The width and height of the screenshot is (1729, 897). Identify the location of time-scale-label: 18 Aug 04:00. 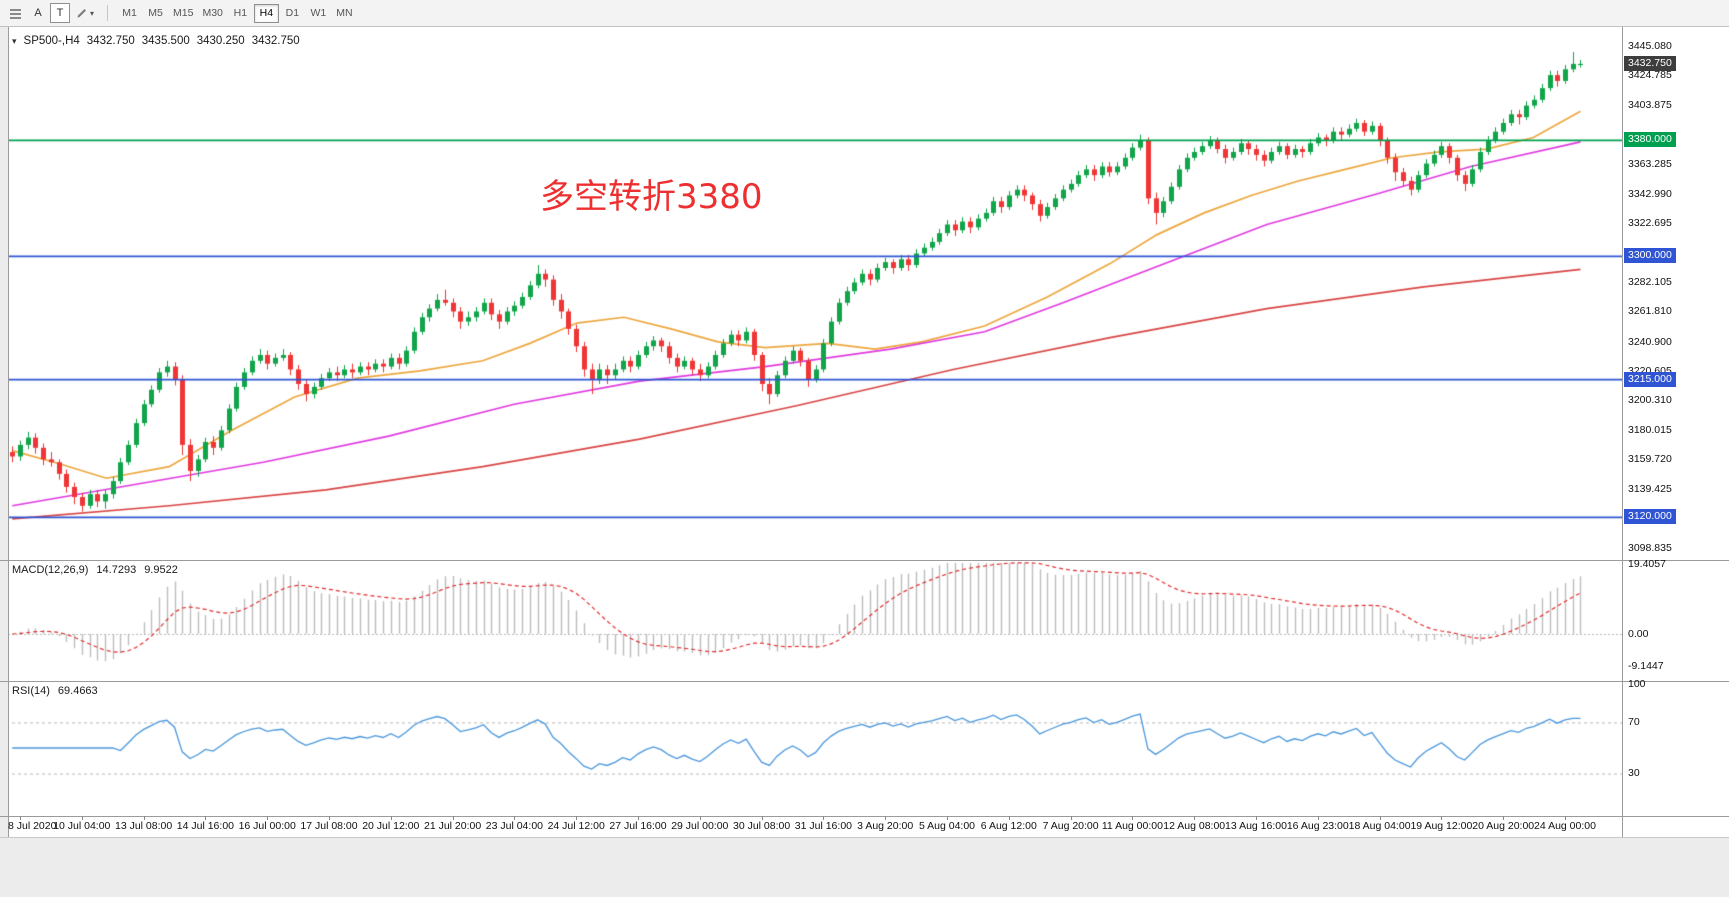
(1379, 826).